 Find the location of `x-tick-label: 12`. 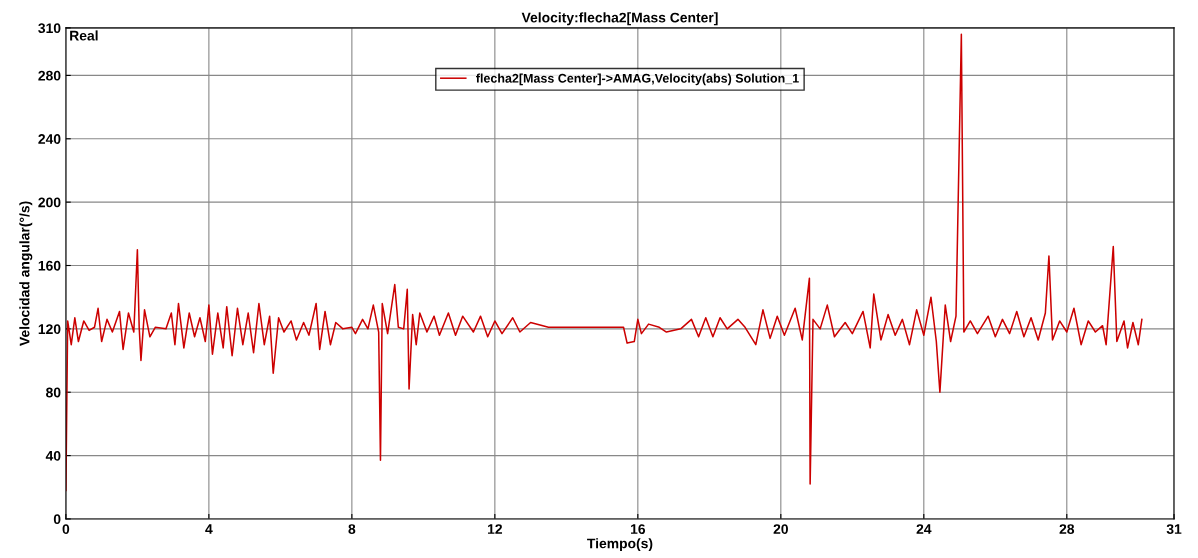

x-tick-label: 12 is located at coordinates (495, 529).